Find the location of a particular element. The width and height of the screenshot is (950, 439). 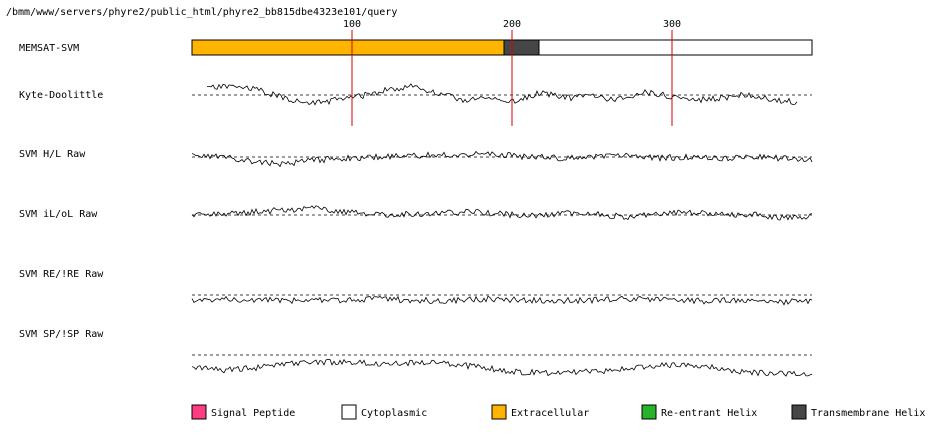

trace-svm-hl is located at coordinates (502, 159).